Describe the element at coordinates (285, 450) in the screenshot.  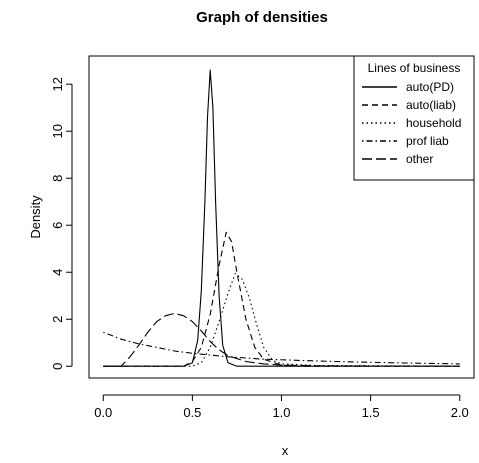
I see `x-axis-label: x` at that location.